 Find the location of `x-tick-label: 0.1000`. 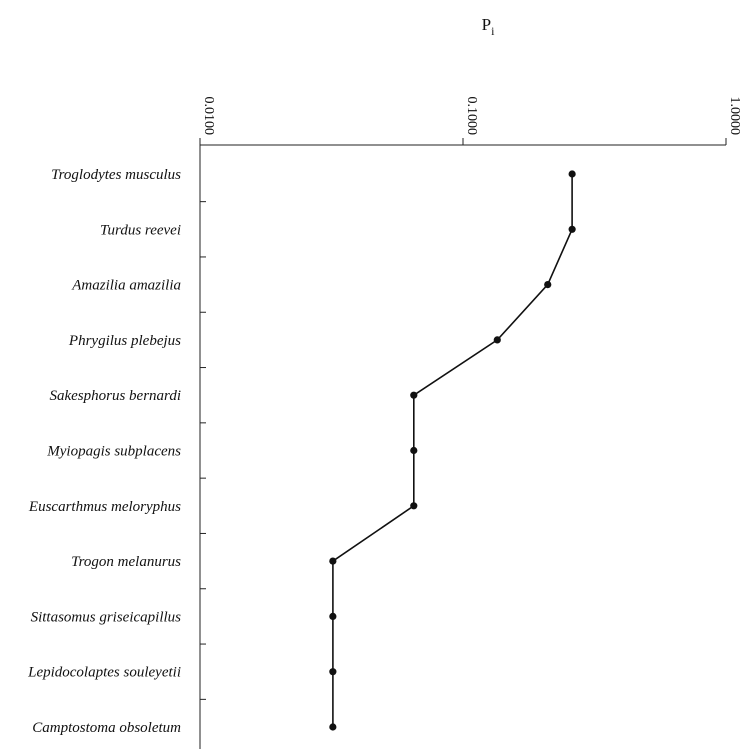

x-tick-label: 0.1000 is located at coordinates (471, 116).